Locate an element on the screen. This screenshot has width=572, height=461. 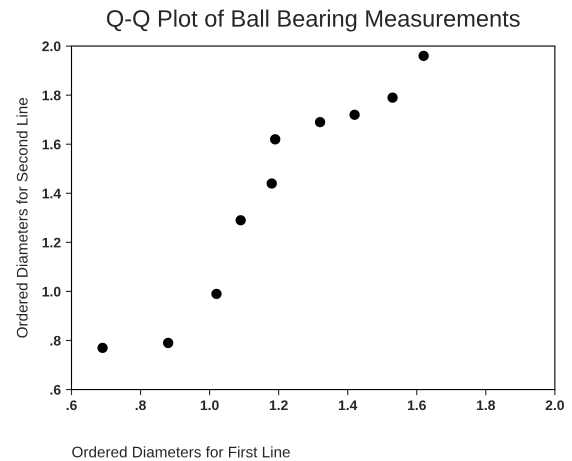
x-tick-label: 2.0 is located at coordinates (555, 405).